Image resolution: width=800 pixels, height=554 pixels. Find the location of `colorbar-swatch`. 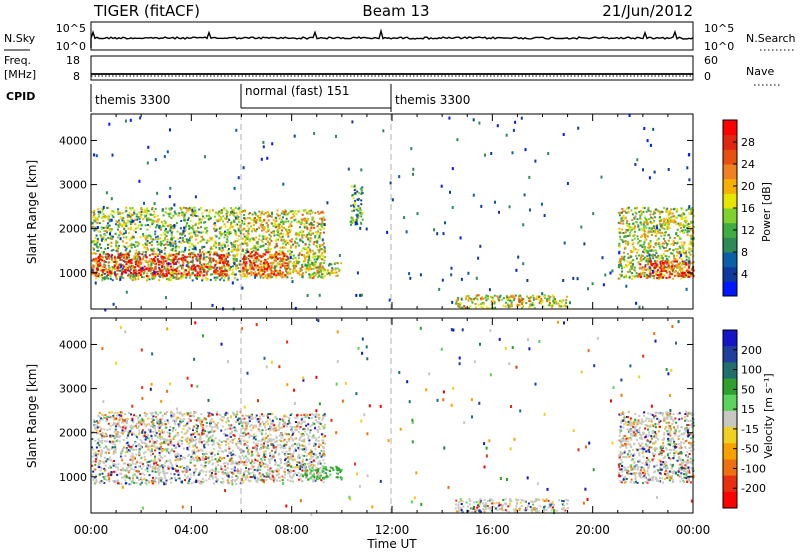

colorbar-swatch is located at coordinates (730, 260).